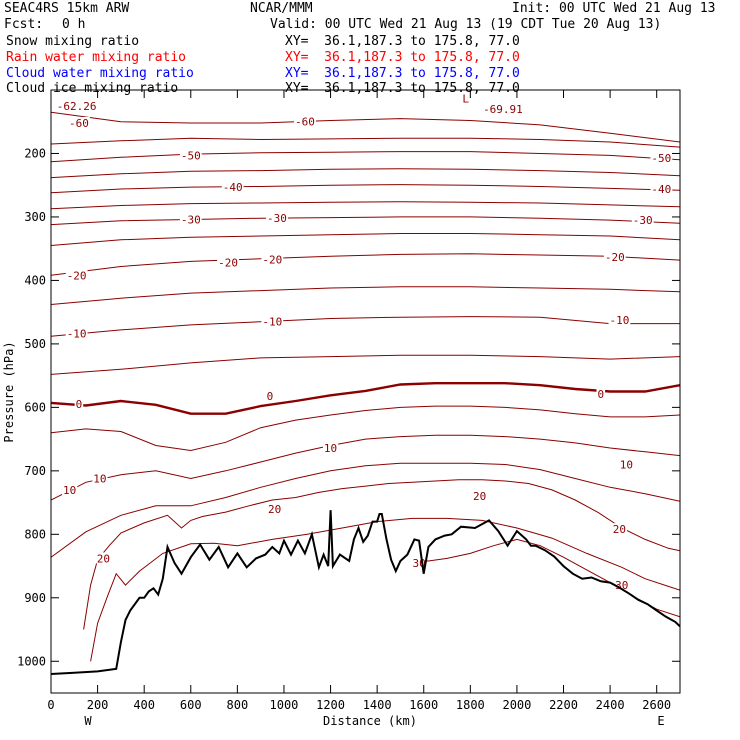 The width and height of the screenshot is (740, 740). Describe the element at coordinates (656, 705) in the screenshot. I see `x-tick-label: 2600` at that location.